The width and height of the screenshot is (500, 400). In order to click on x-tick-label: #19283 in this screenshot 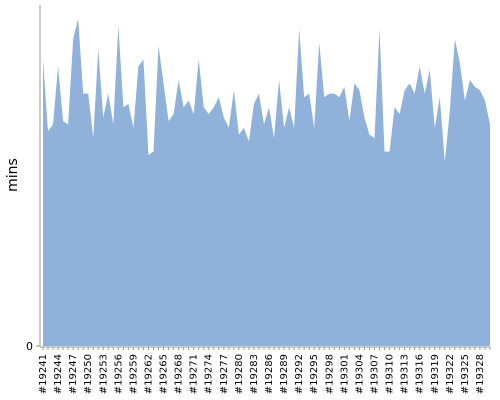, I will do `click(254, 374)`.